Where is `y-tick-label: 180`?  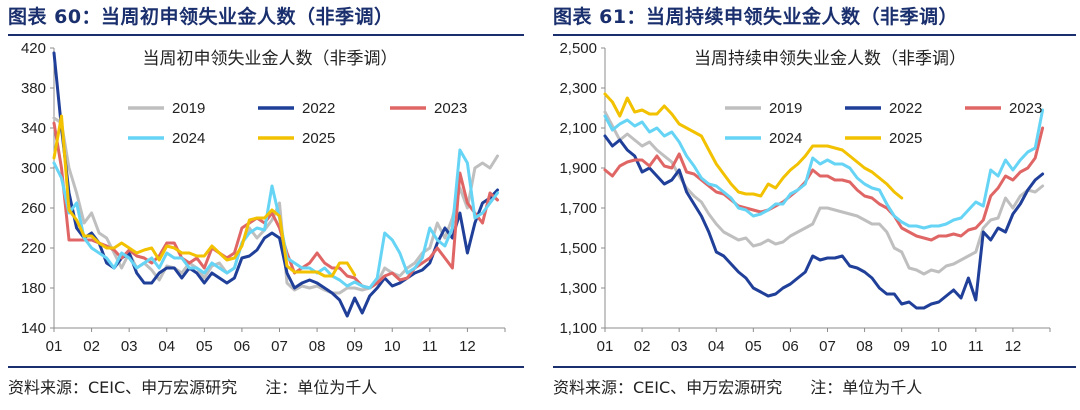
y-tick-label: 180 is located at coordinates (33, 288).